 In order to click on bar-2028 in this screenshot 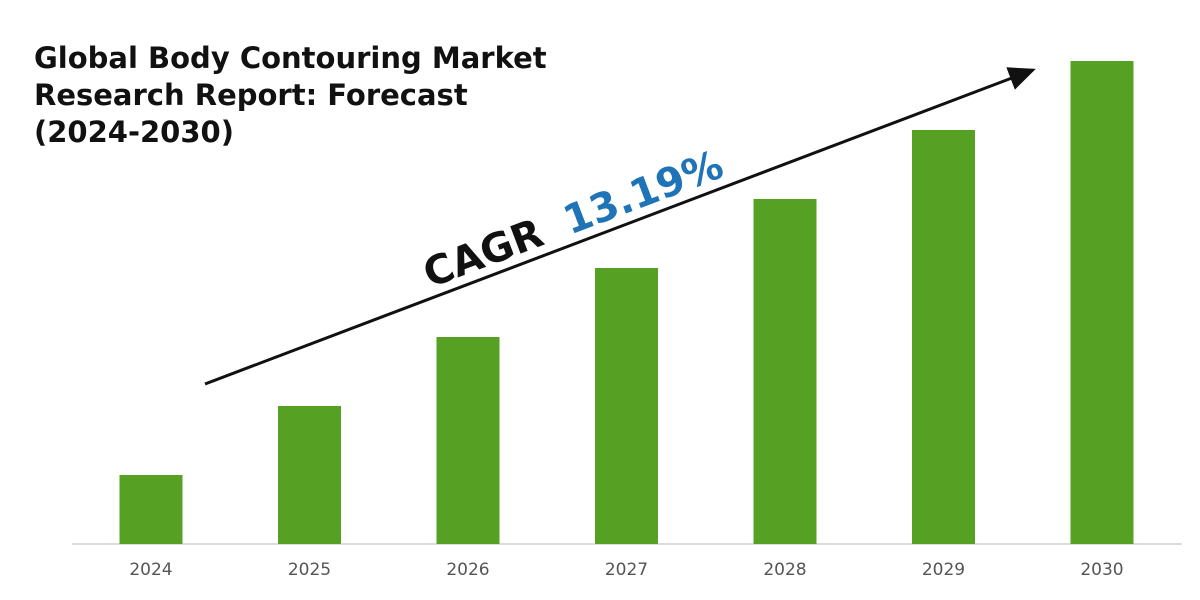, I will do `click(785, 371)`.